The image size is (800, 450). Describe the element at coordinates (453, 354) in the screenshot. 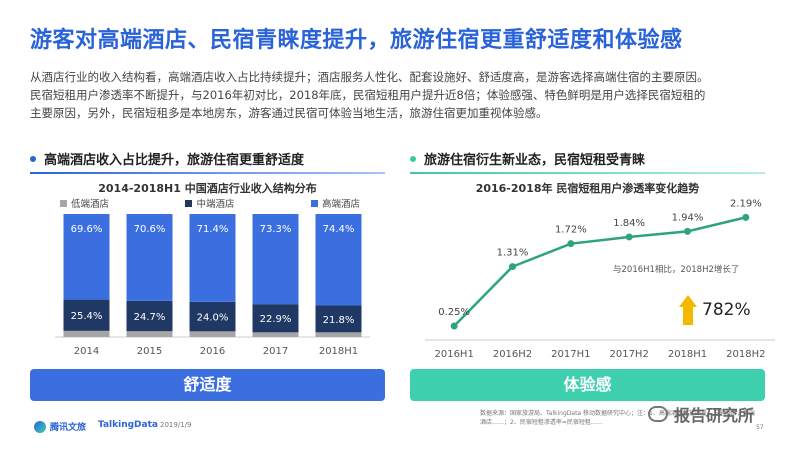

I see `line-x-tick-label: 2016H1` at that location.